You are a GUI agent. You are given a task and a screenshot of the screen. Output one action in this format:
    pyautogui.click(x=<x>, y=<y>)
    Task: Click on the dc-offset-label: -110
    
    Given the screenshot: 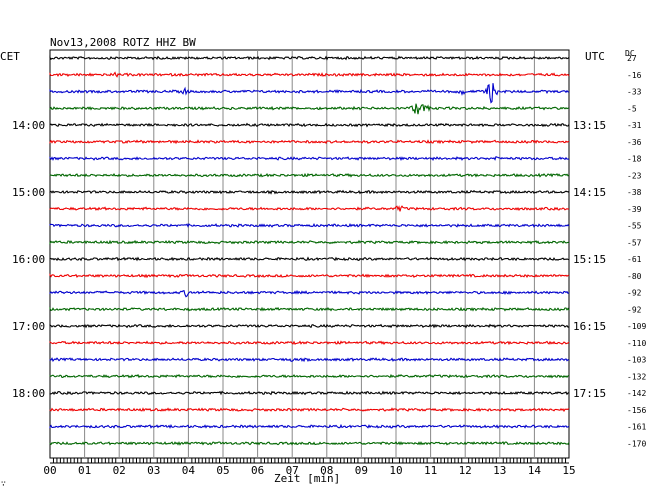 What is the action you would take?
    pyautogui.click(x=636, y=343)
    